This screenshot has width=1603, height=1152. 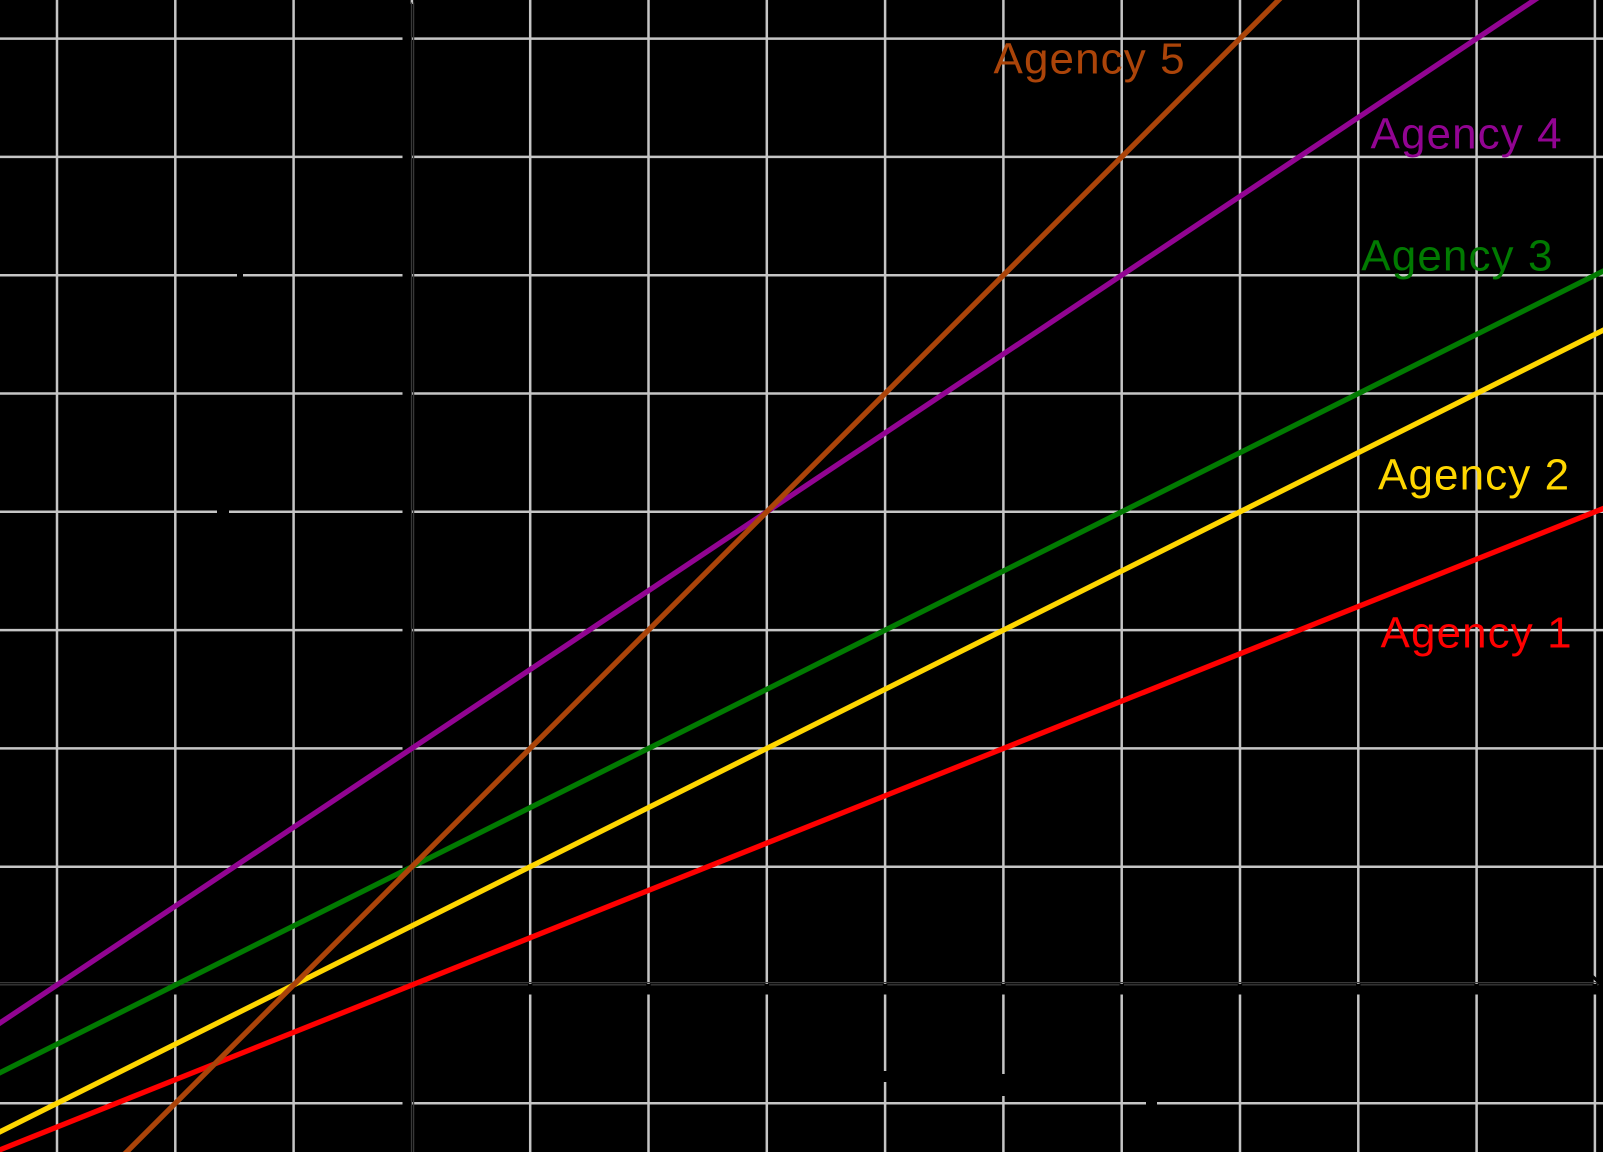 I want to click on svg-text: Agency 5, so click(x=1090, y=58).